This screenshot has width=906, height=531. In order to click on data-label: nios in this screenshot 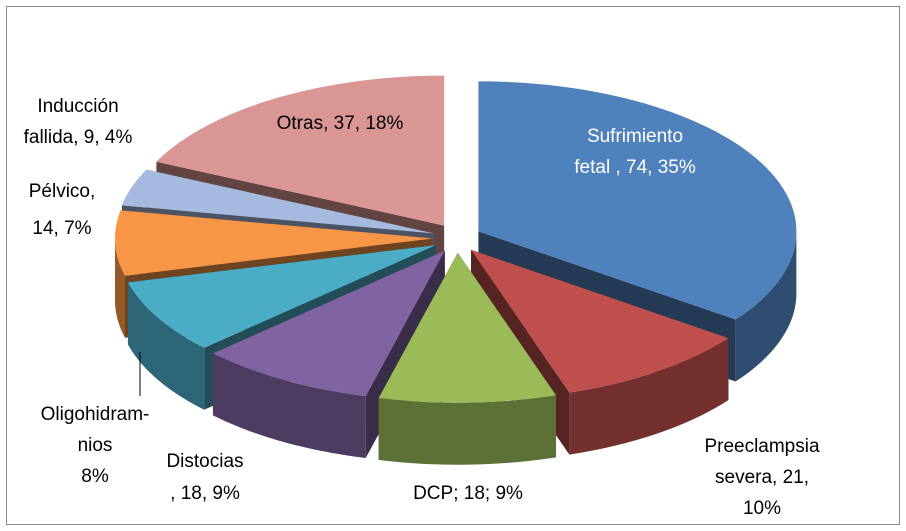, I will do `click(95, 445)`.